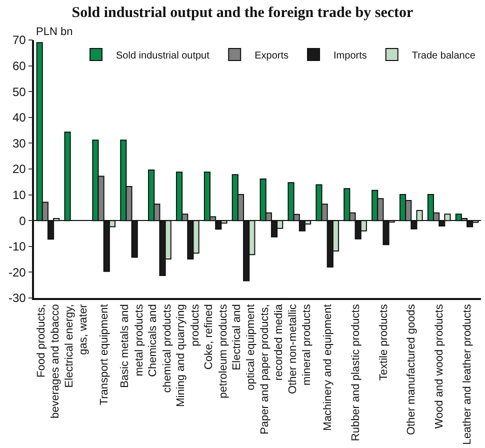  Describe the element at coordinates (19, 195) in the screenshot. I see `y-tick-label: 10` at that location.